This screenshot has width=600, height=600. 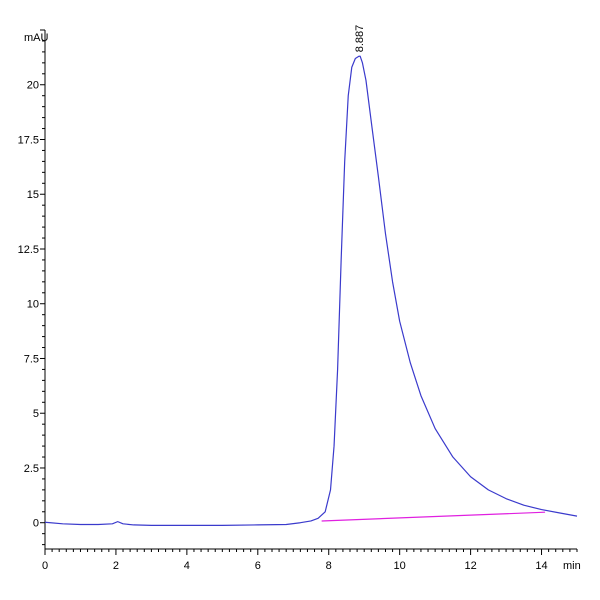 I want to click on x-tick-label: 4, so click(x=187, y=566).